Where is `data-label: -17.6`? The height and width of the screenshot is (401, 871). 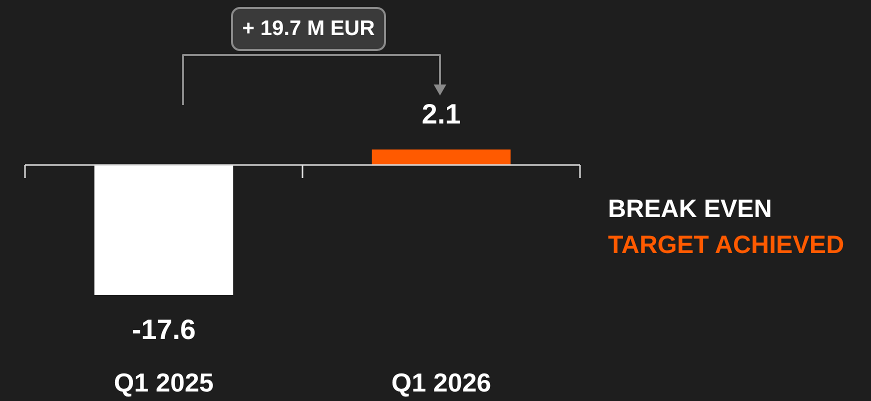
data-label: -17.6 is located at coordinates (164, 329).